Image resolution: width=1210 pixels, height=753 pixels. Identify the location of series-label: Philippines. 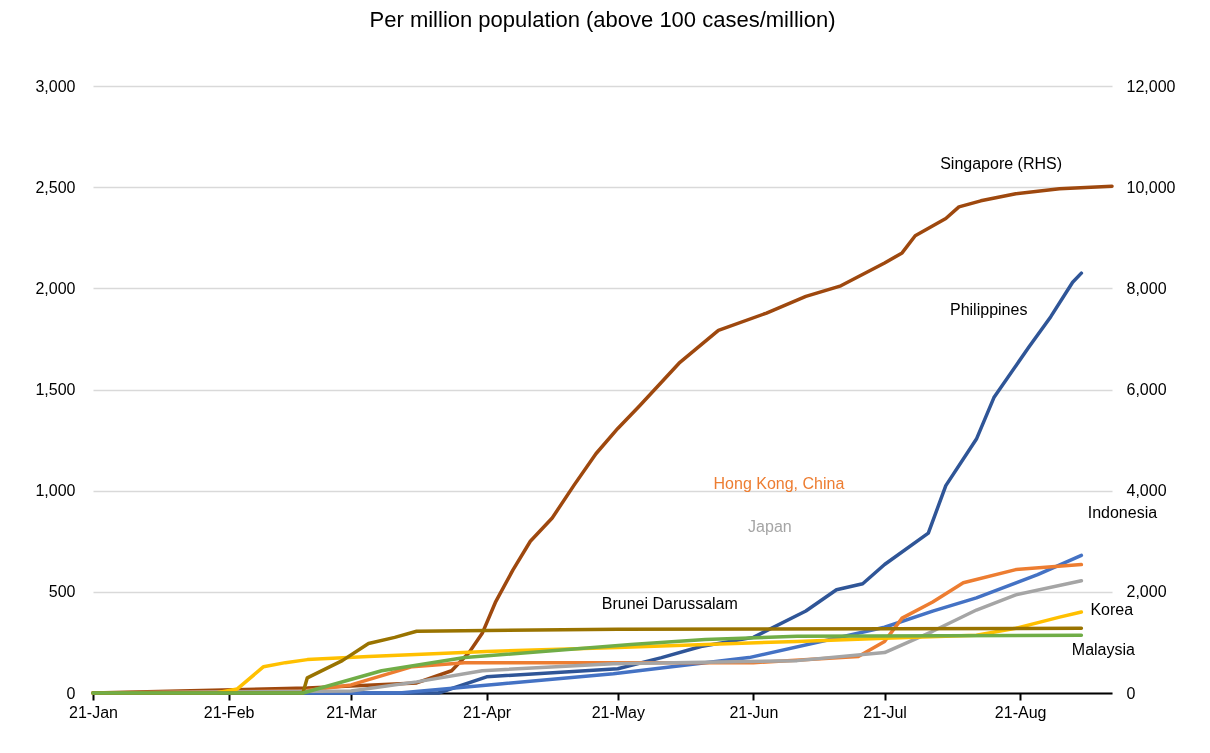
(989, 310).